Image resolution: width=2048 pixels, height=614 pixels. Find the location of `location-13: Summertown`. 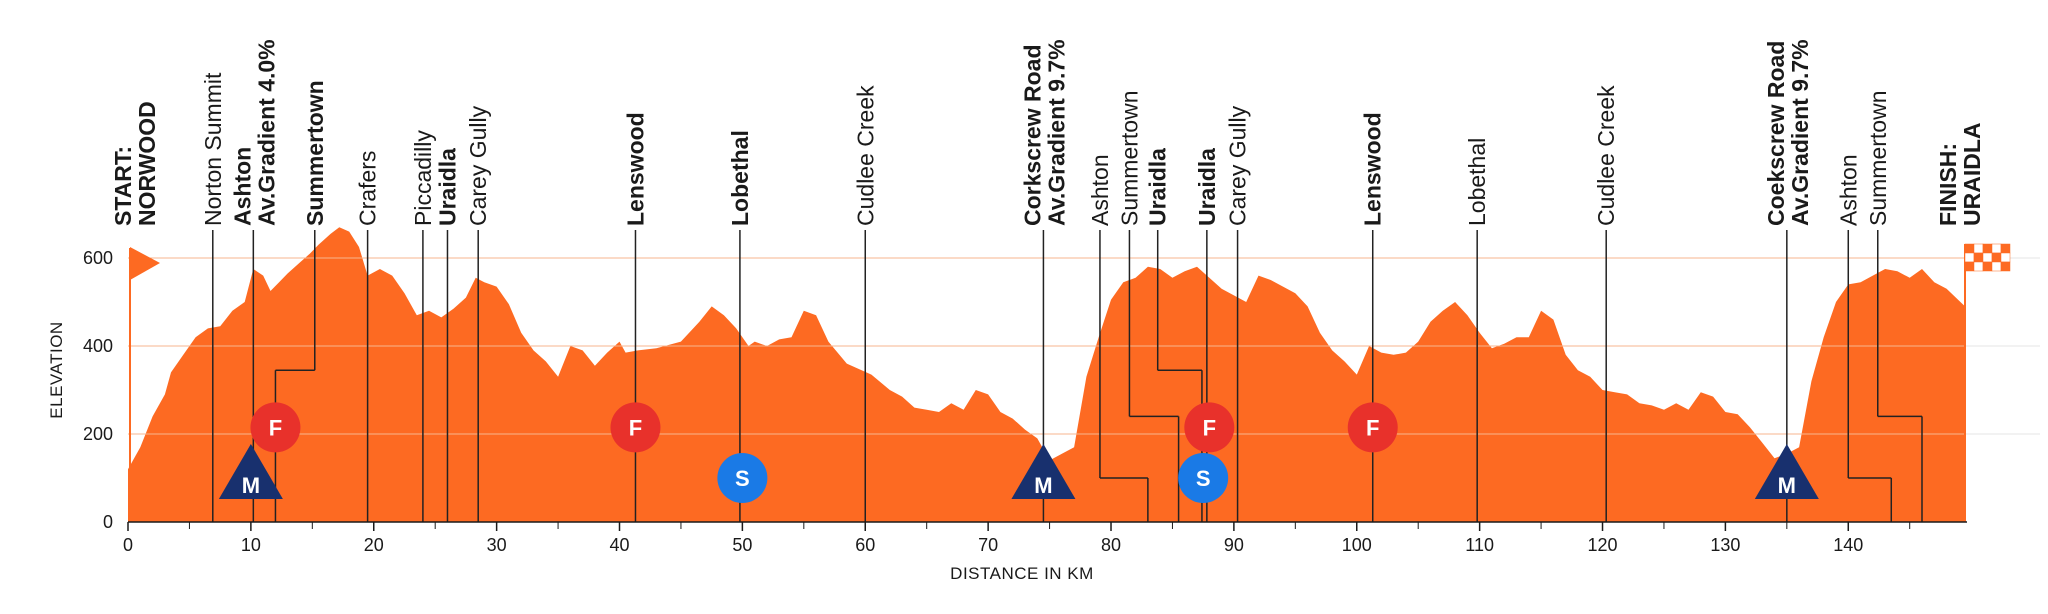

location-13: Summertown is located at coordinates (1148, 306).